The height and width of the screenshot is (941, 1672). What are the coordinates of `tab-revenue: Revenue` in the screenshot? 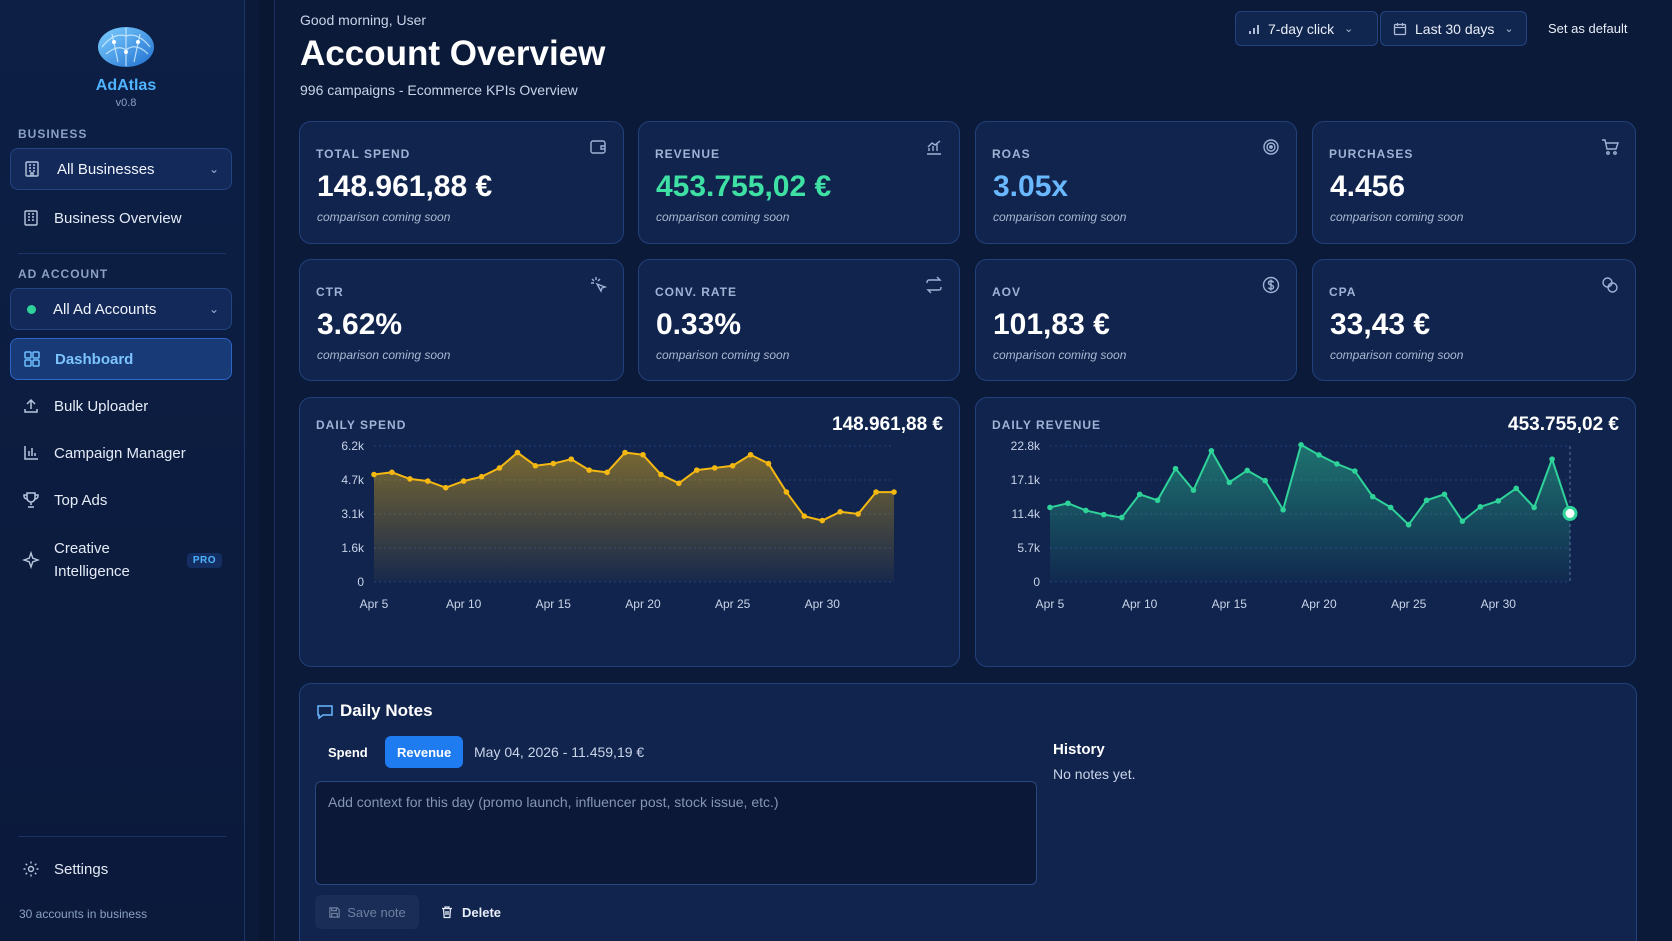 It's located at (424, 752).